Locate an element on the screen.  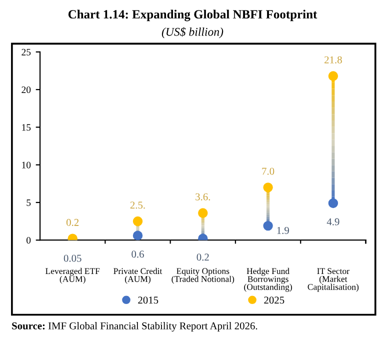
x-tick-label: Equity Options (Traded Notional) is located at coordinates (203, 276).